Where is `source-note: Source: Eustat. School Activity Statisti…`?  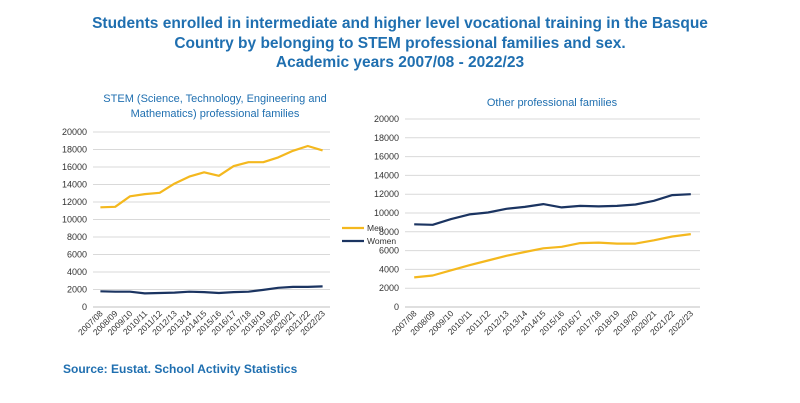 source-note: Source: Eustat. School Activity Statisti… is located at coordinates (180, 369).